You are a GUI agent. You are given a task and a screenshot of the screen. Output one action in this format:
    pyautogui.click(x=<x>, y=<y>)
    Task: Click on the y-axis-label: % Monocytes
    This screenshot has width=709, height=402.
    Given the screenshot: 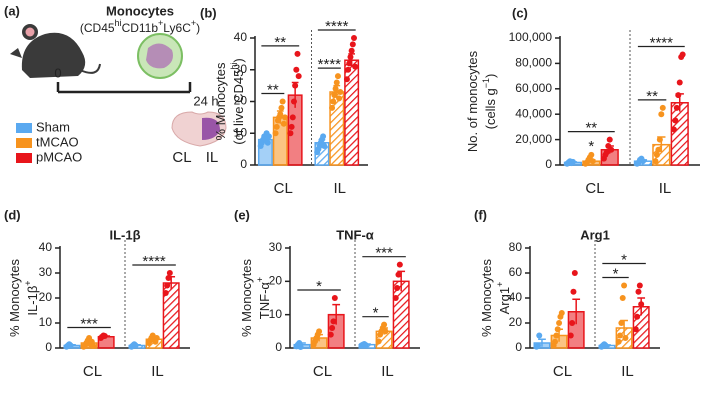 What is the action you would take?
    pyautogui.click(x=486, y=297)
    